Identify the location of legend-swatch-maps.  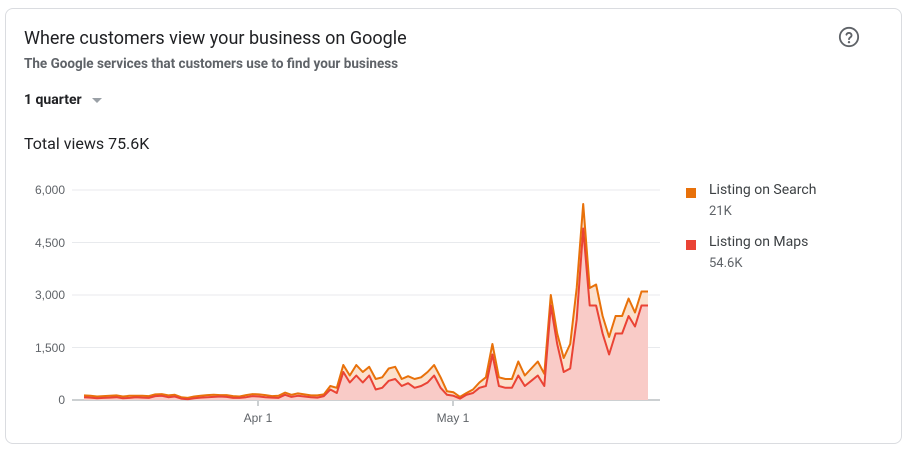
(691, 245).